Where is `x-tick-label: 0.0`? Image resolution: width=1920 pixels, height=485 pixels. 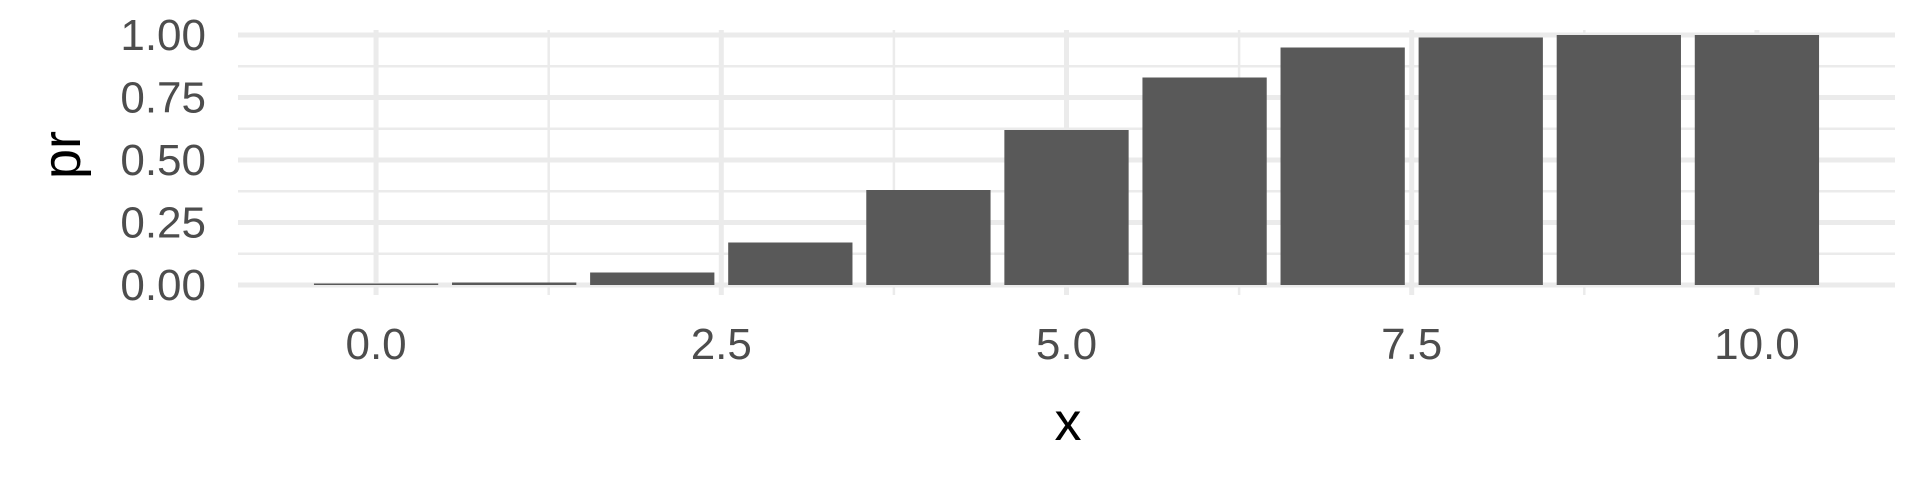
x-tick-label: 0.0 is located at coordinates (375, 344).